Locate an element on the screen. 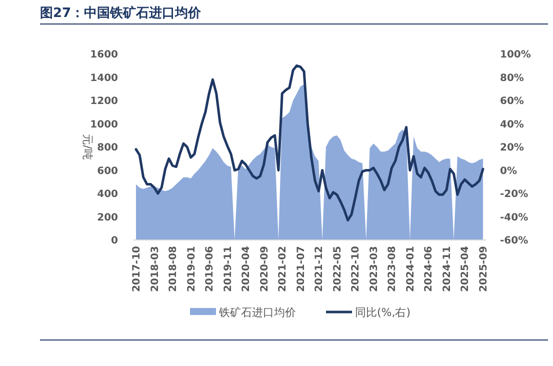 The width and height of the screenshot is (553, 366). y2-tick-label: 80% is located at coordinates (512, 78).